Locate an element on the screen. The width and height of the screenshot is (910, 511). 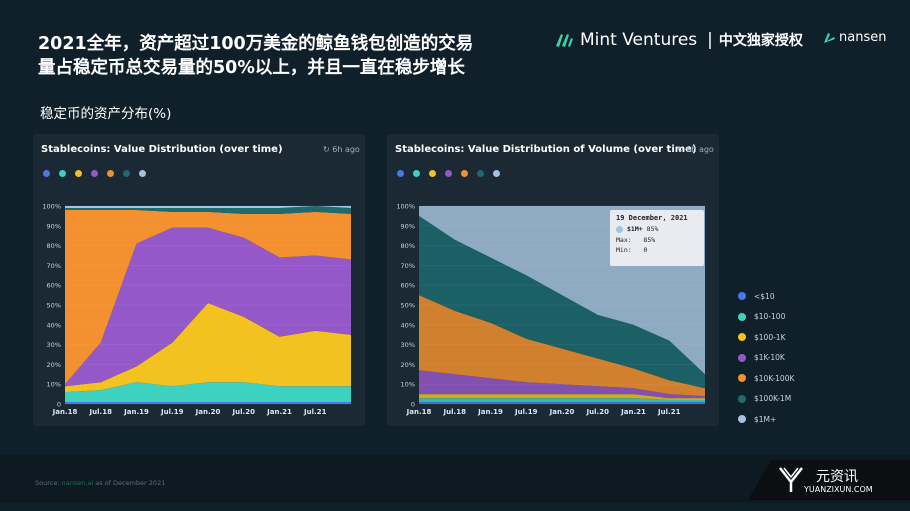
x-tick-label: Jan.19 is located at coordinates (490, 412).